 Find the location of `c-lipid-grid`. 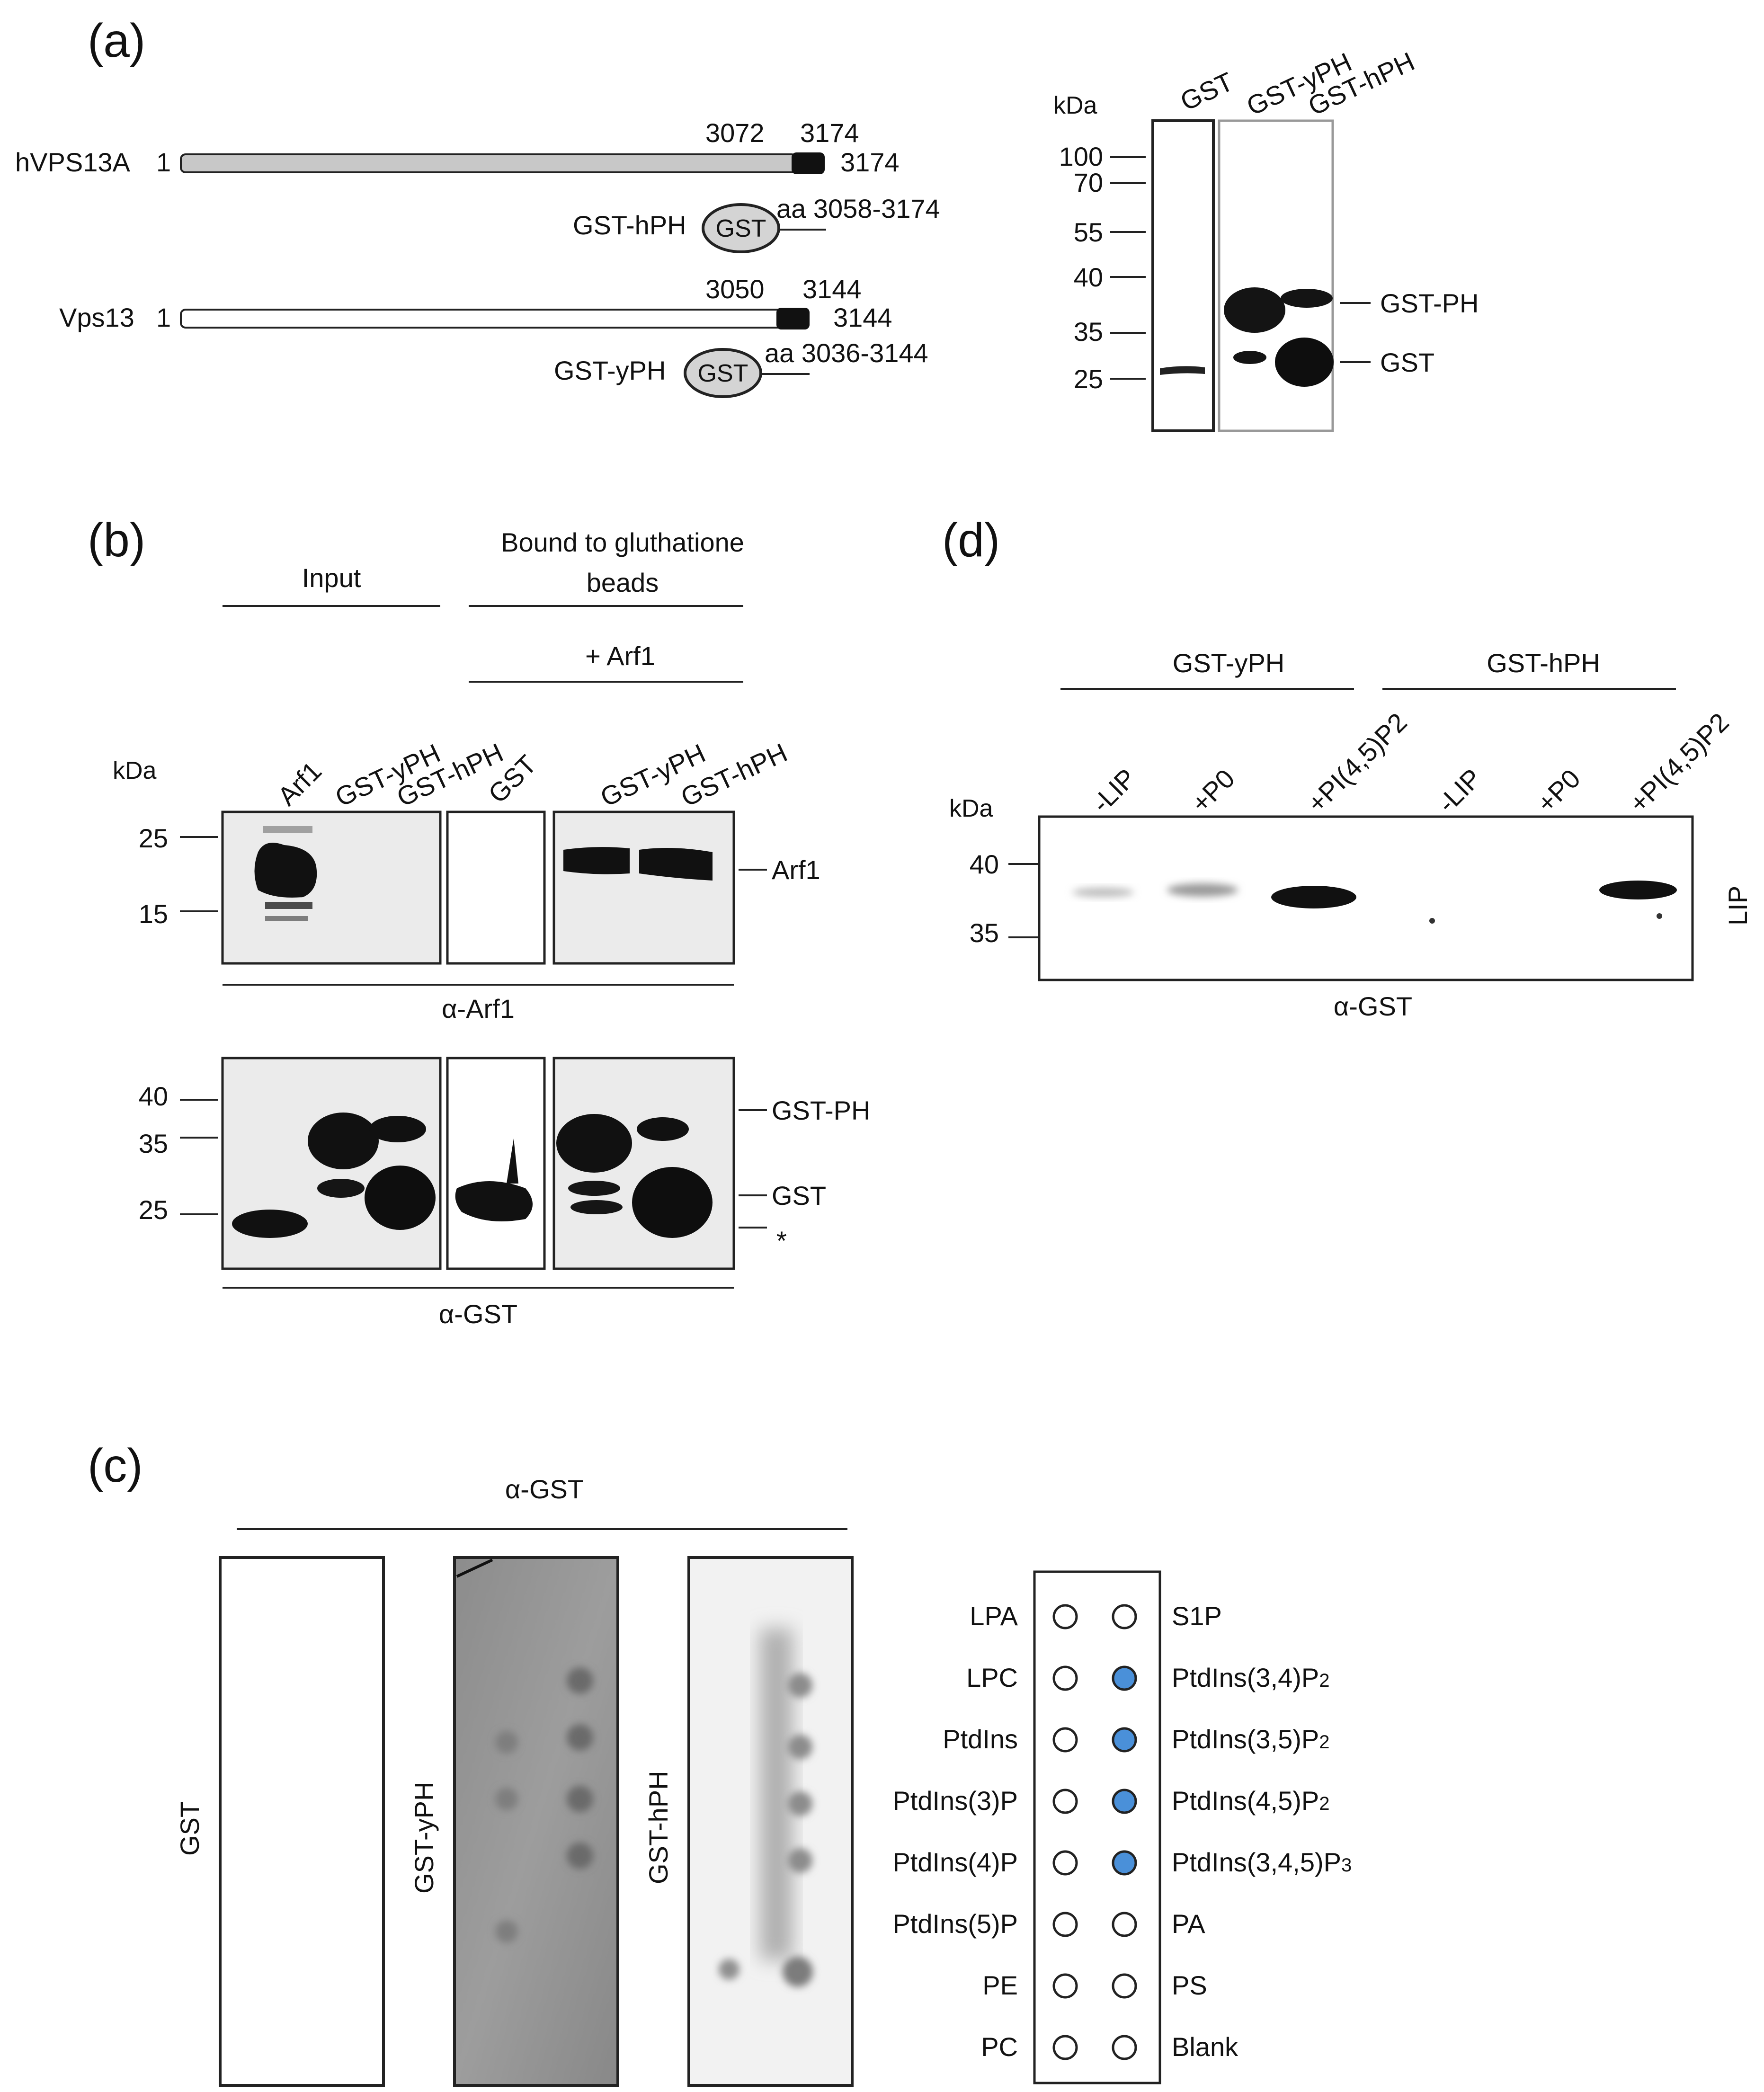

c-lipid-grid is located at coordinates (1097, 1827).